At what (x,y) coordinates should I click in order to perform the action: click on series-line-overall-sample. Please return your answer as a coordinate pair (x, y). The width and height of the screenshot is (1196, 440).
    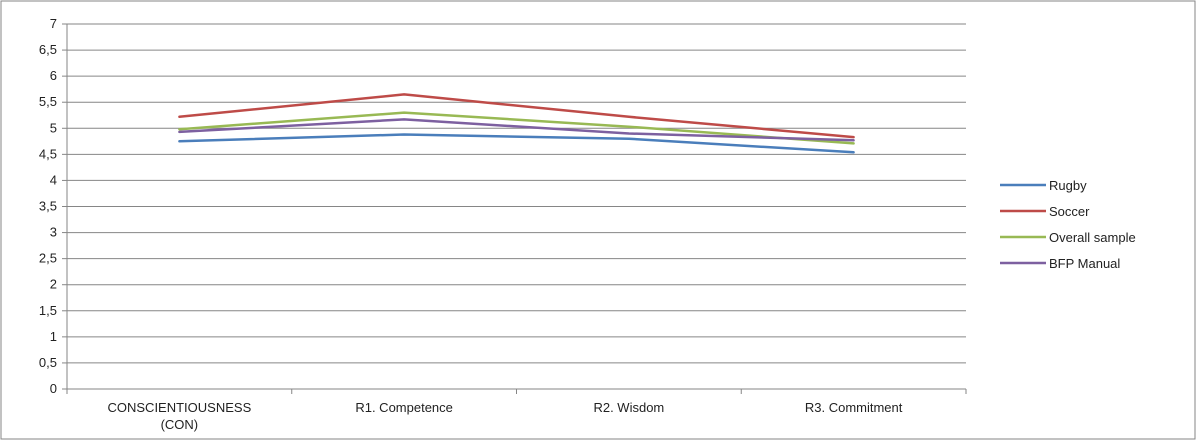
    Looking at the image, I should click on (516, 128).